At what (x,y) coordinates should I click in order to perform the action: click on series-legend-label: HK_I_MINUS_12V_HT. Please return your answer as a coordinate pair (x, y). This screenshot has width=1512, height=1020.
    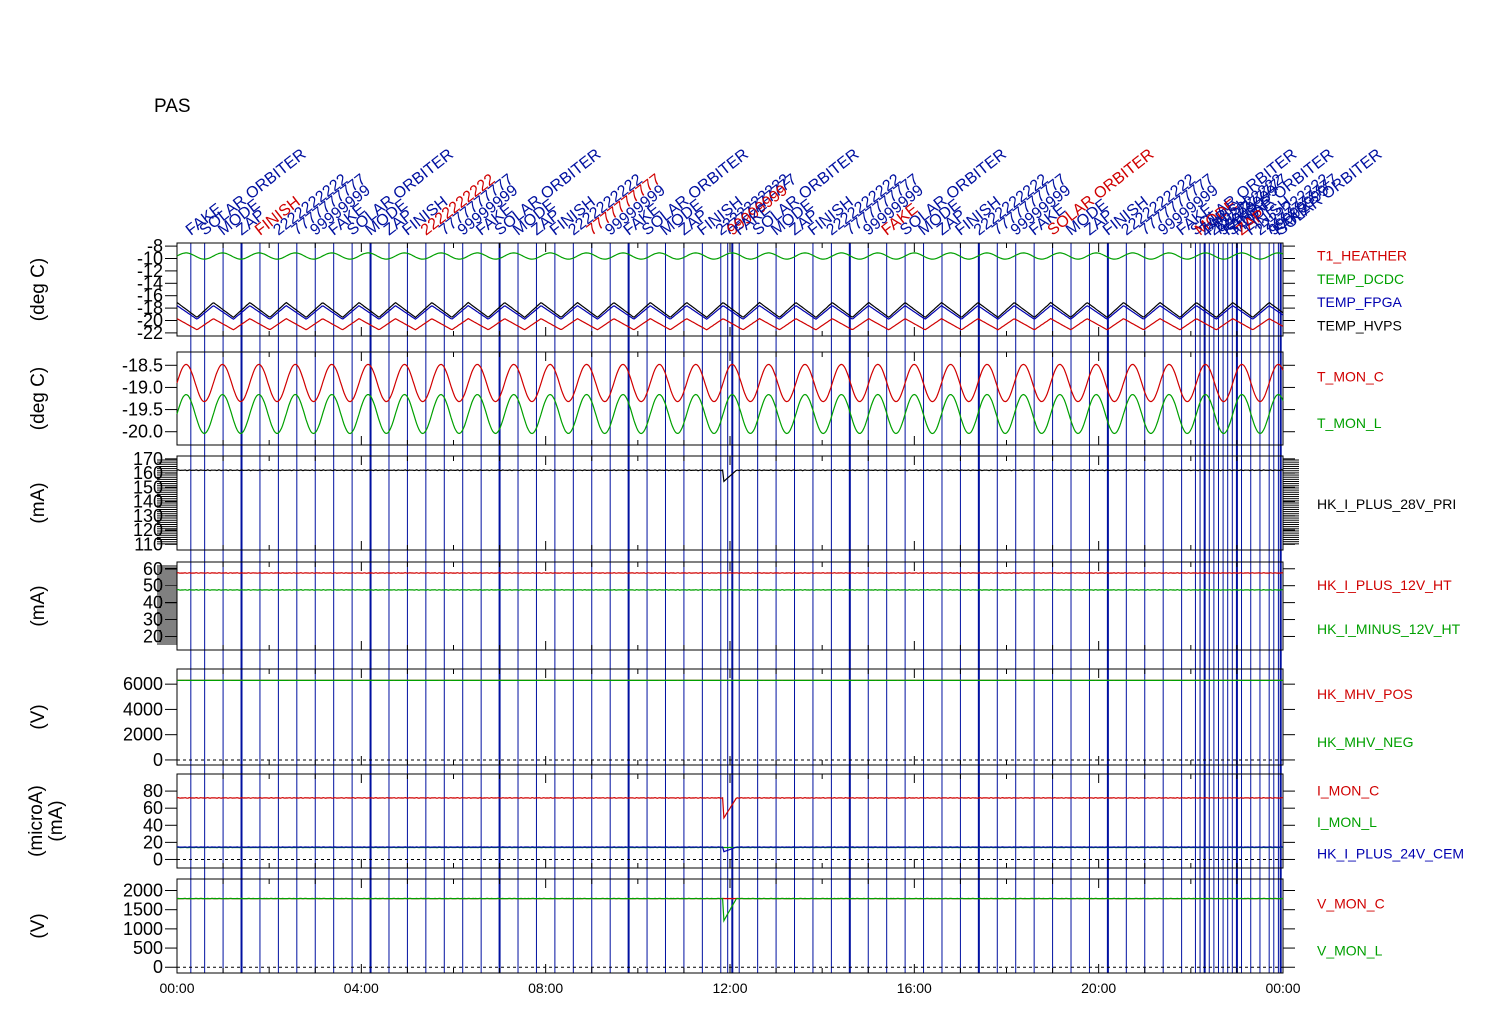
    Looking at the image, I should click on (1389, 629).